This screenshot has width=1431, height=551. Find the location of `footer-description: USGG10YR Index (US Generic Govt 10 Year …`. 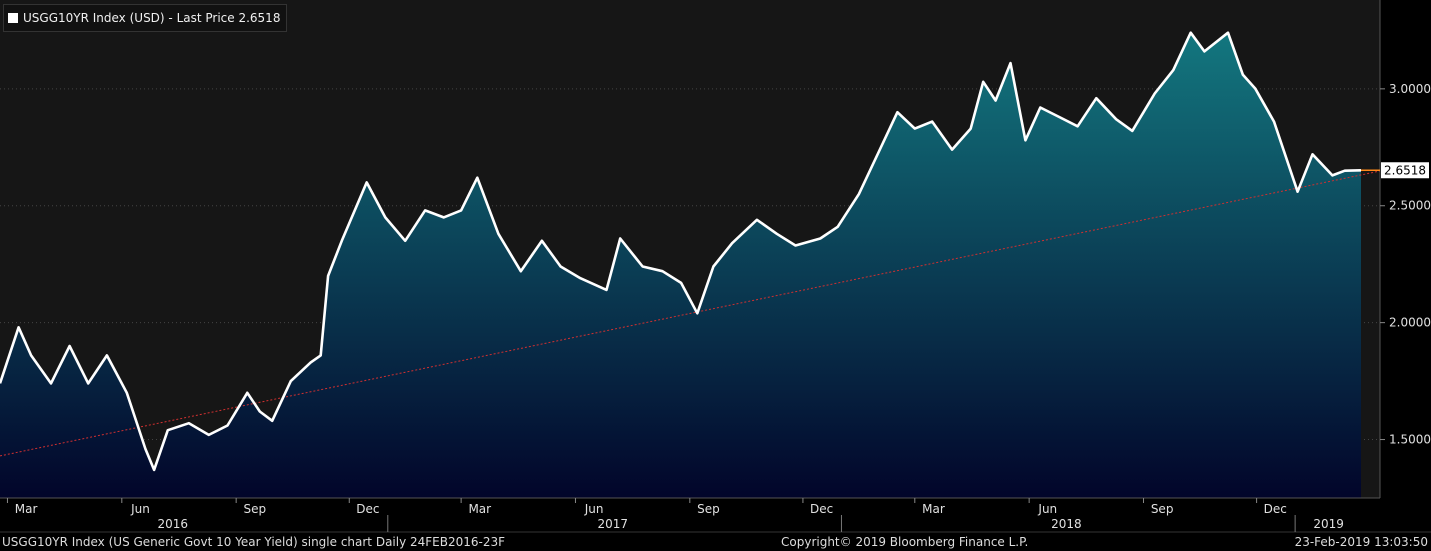

footer-description: USGG10YR Index (US Generic Govt 10 Year … is located at coordinates (254, 542).